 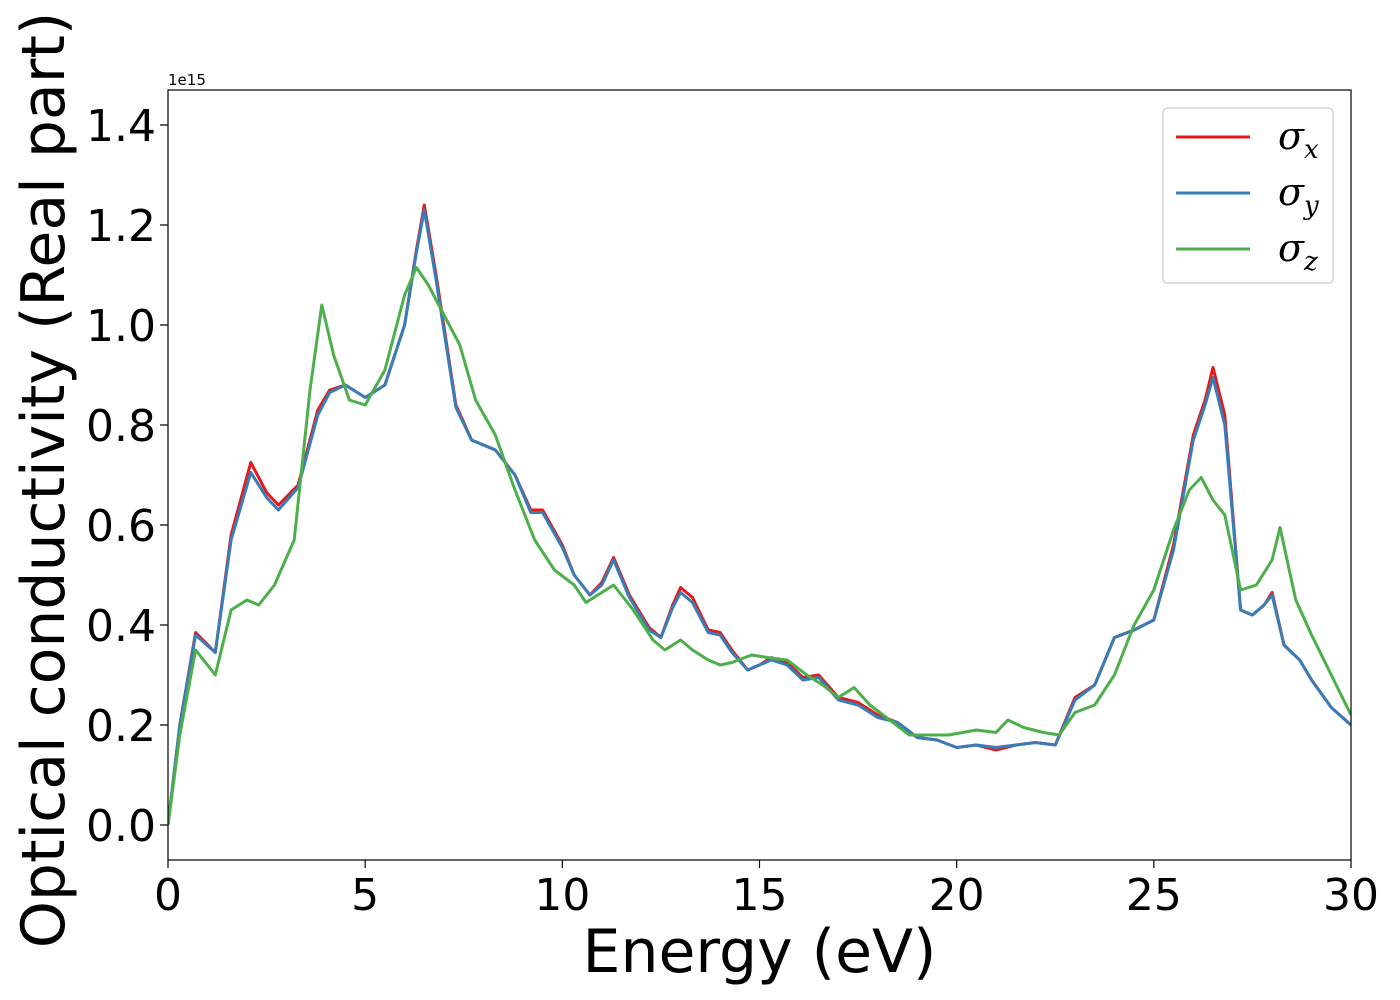 What do you see at coordinates (168, 895) in the screenshot?
I see `x-tick-label: 0` at bounding box center [168, 895].